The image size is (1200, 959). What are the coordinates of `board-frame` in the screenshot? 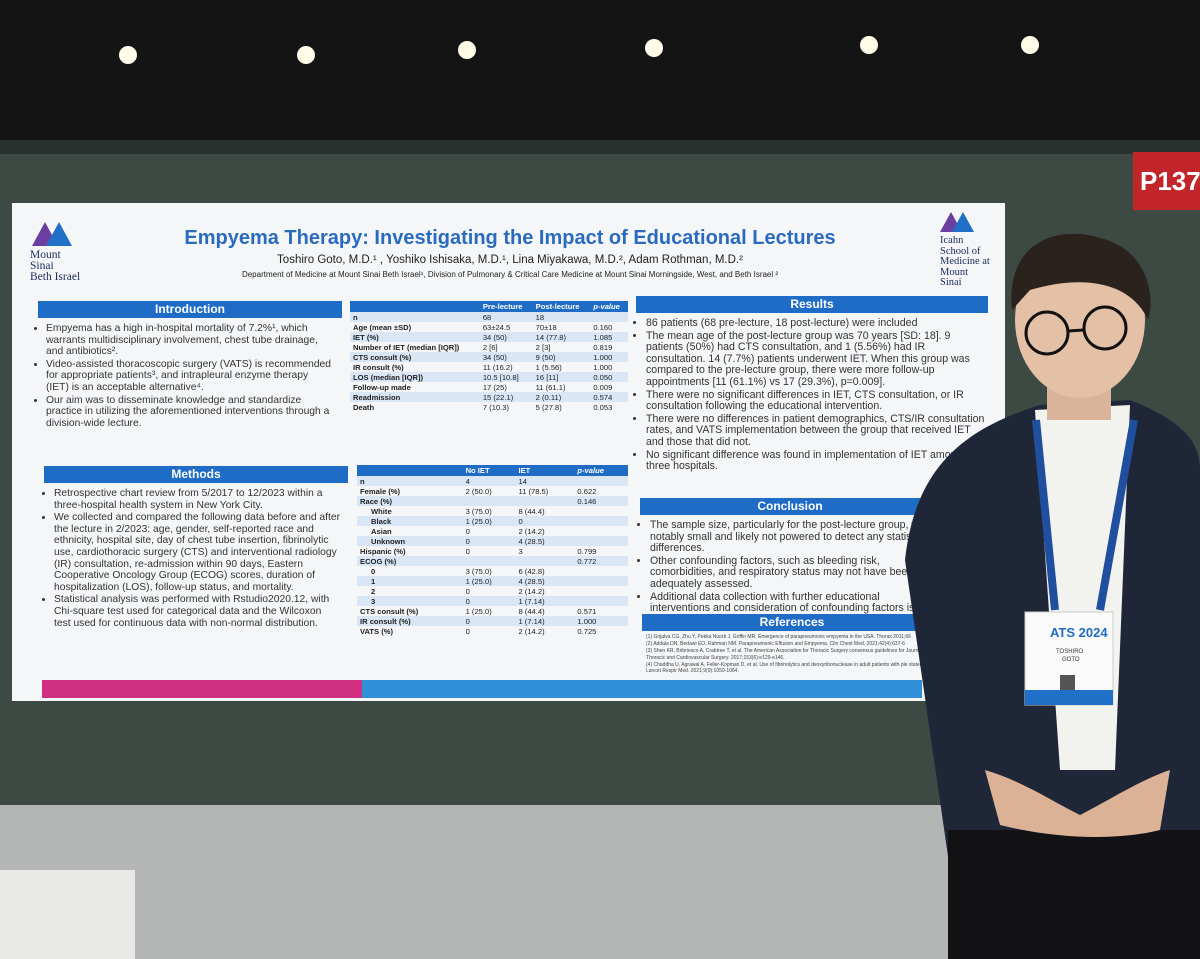 It's located at (600, 147).